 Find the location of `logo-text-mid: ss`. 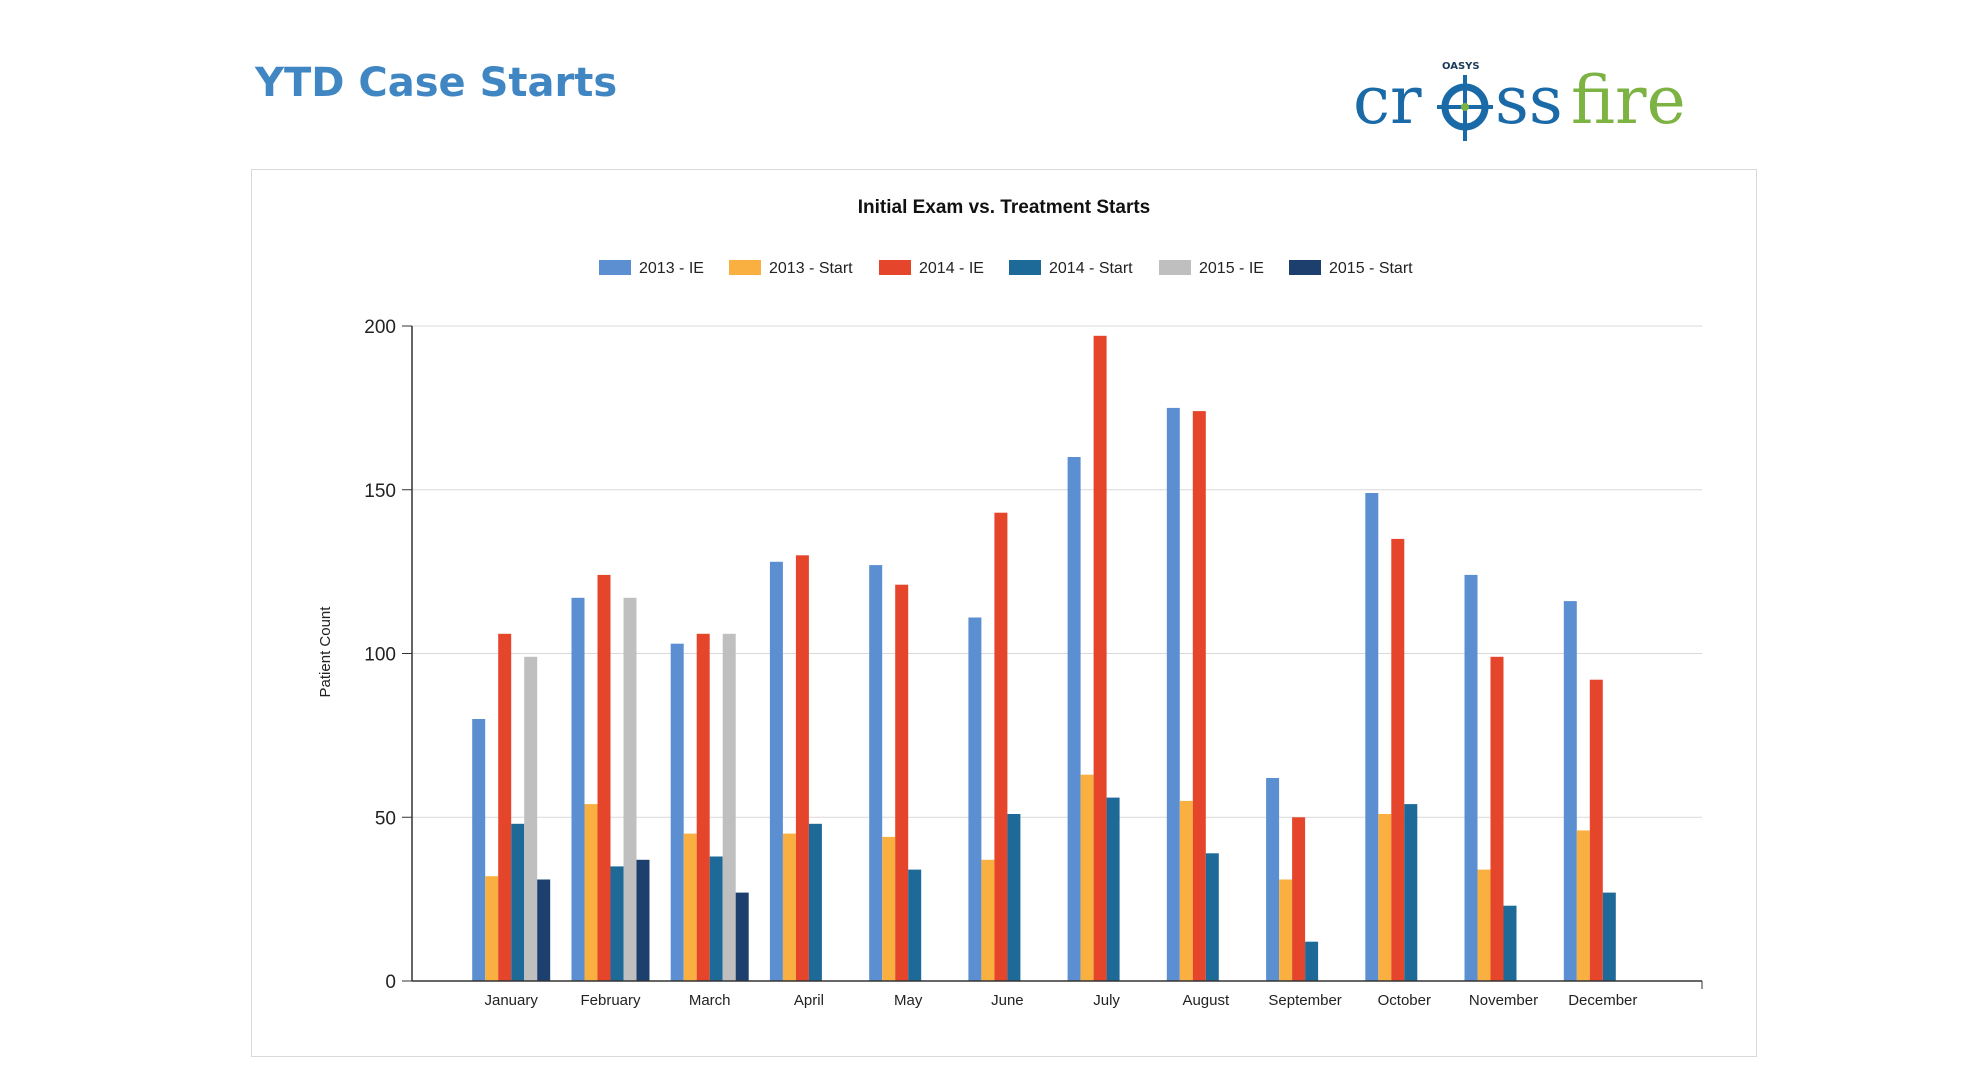

logo-text-mid: ss is located at coordinates (1529, 100).